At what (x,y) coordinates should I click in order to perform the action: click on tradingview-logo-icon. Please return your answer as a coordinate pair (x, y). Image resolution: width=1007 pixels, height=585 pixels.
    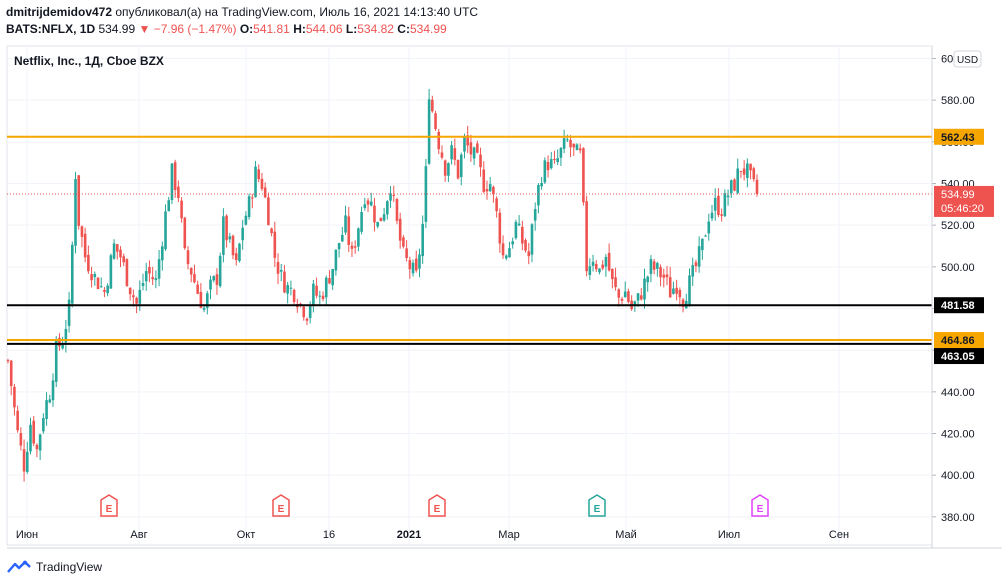
    Looking at the image, I should click on (19, 566).